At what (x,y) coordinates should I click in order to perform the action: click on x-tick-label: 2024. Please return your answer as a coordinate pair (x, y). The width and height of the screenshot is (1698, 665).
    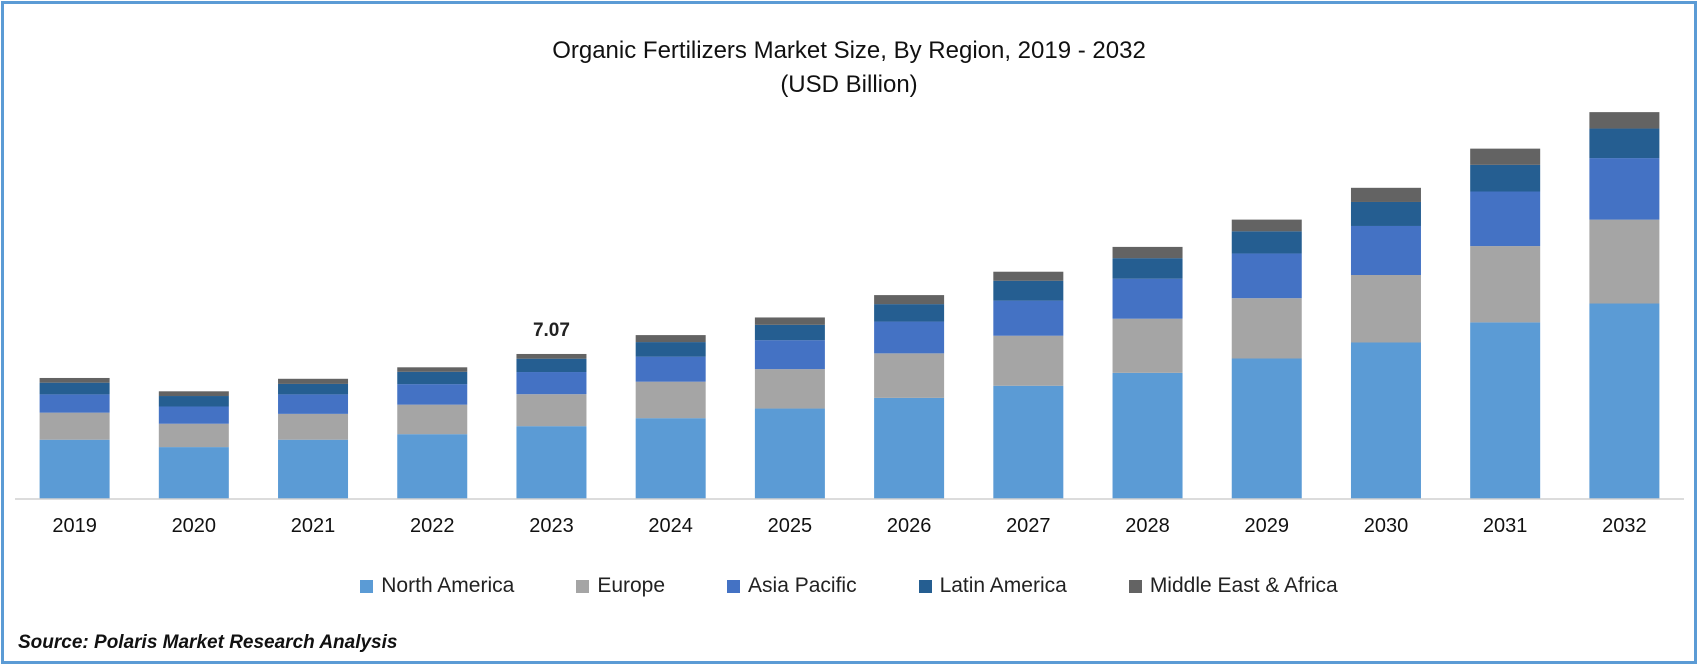
    Looking at the image, I should click on (670, 526).